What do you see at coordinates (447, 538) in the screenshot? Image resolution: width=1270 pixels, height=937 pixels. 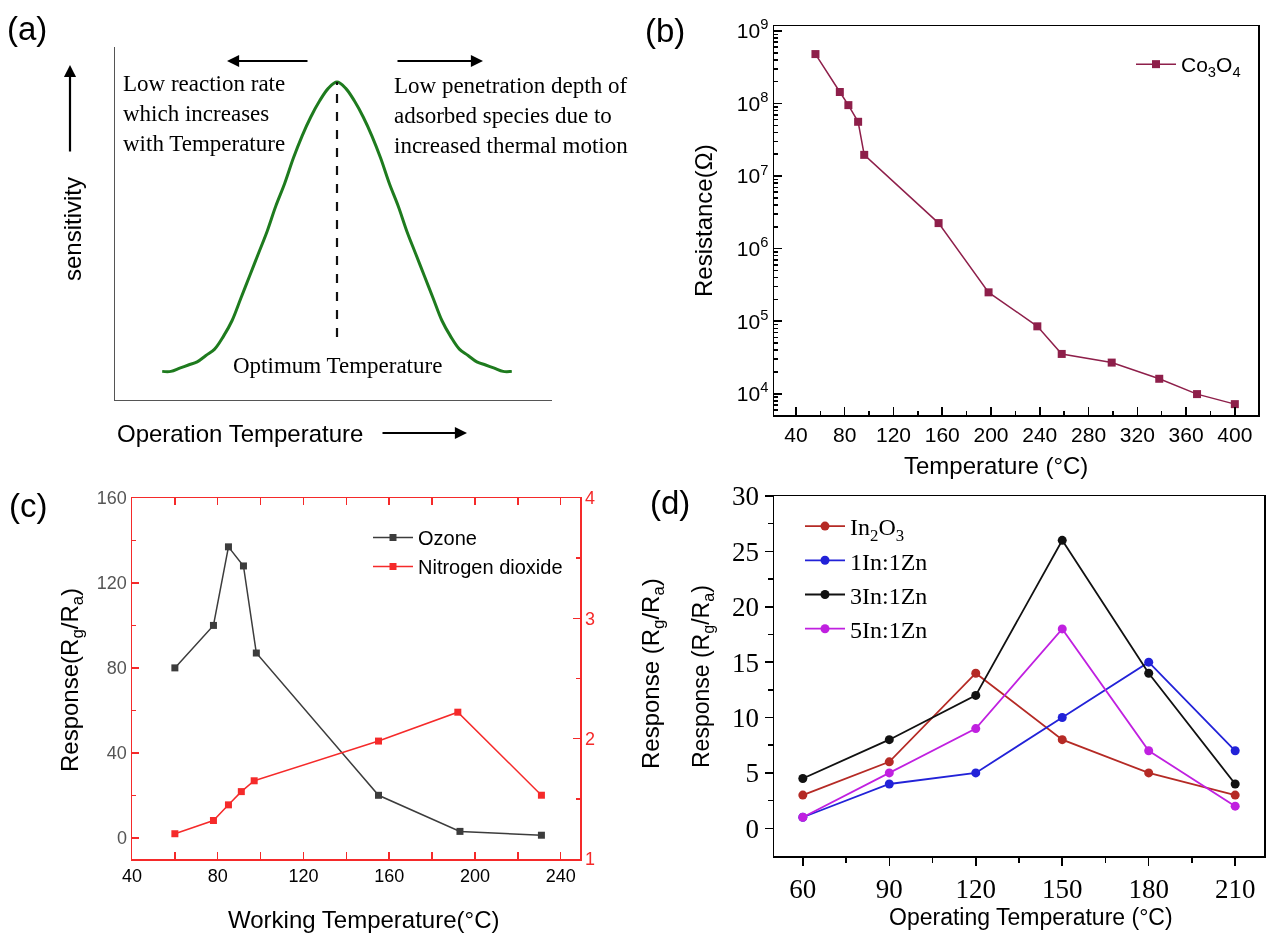 I see `legend-label: Ozone` at bounding box center [447, 538].